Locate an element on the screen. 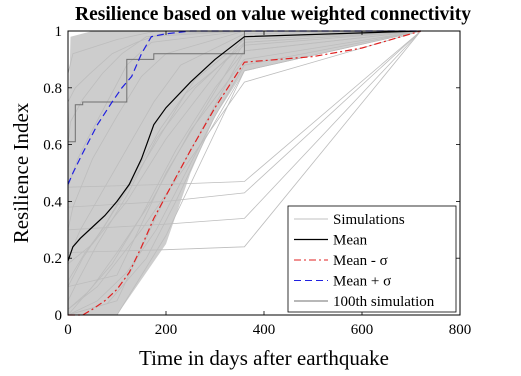 The height and width of the screenshot is (376, 521). y-tick-label: 0.4 is located at coordinates (52, 202).